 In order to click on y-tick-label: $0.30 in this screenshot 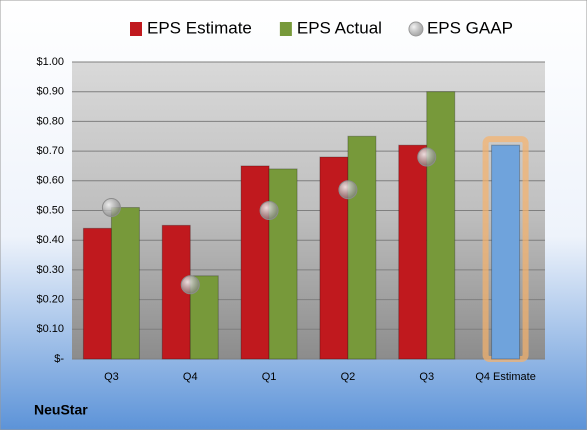, I will do `click(50, 270)`.